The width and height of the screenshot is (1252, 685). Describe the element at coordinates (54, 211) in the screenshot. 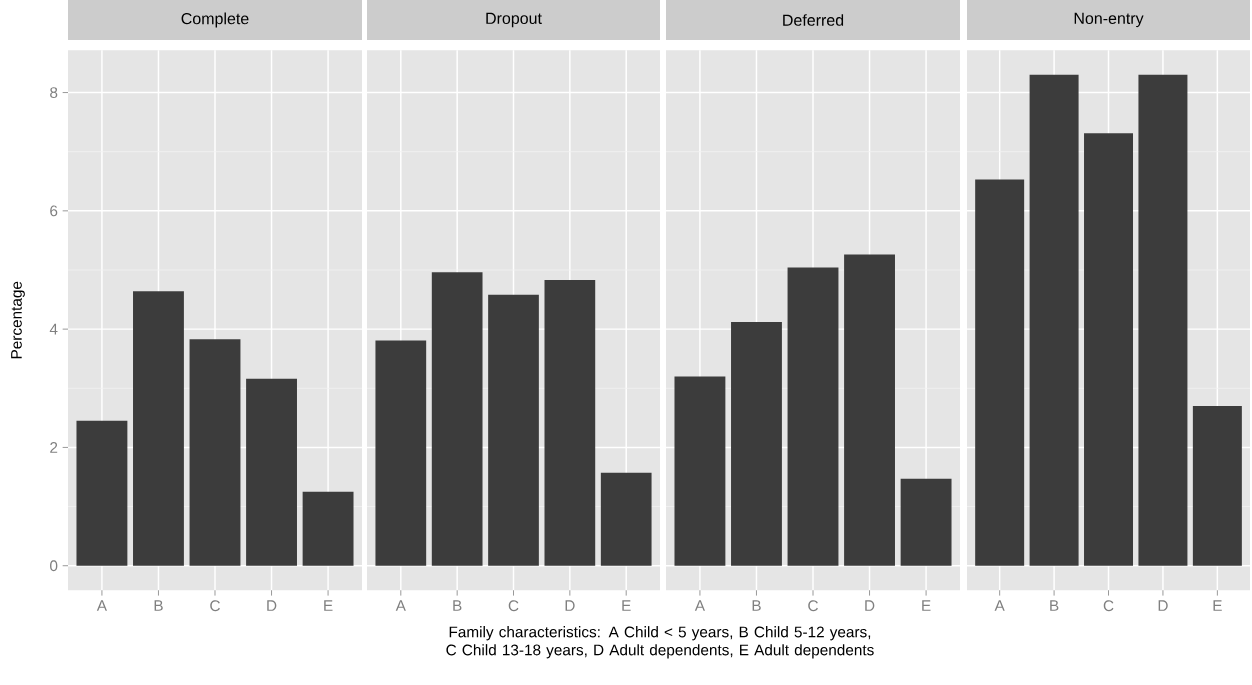

I see `y-tick-label: 6` at that location.